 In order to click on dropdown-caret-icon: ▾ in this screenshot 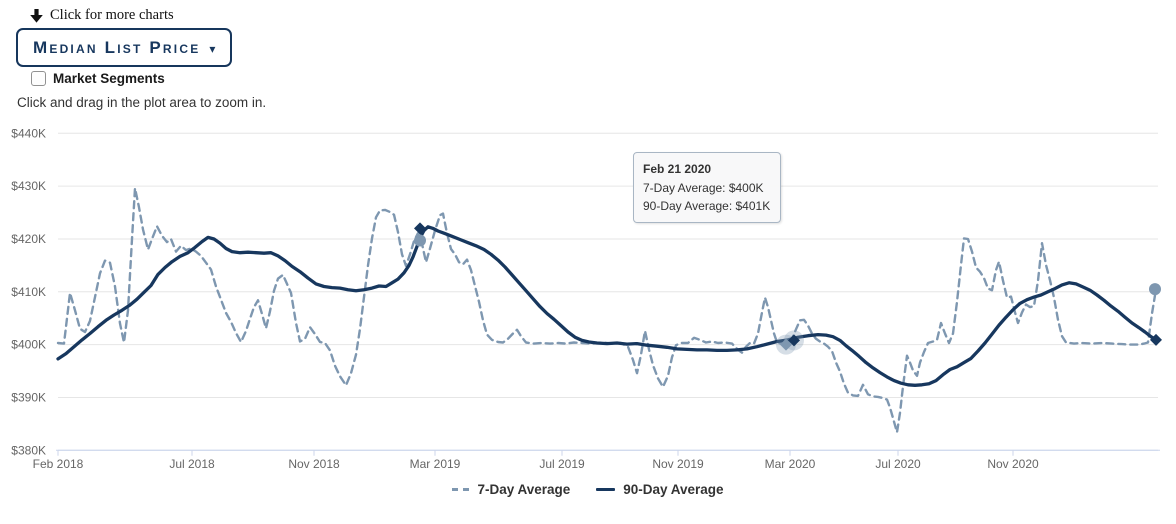, I will do `click(212, 48)`.